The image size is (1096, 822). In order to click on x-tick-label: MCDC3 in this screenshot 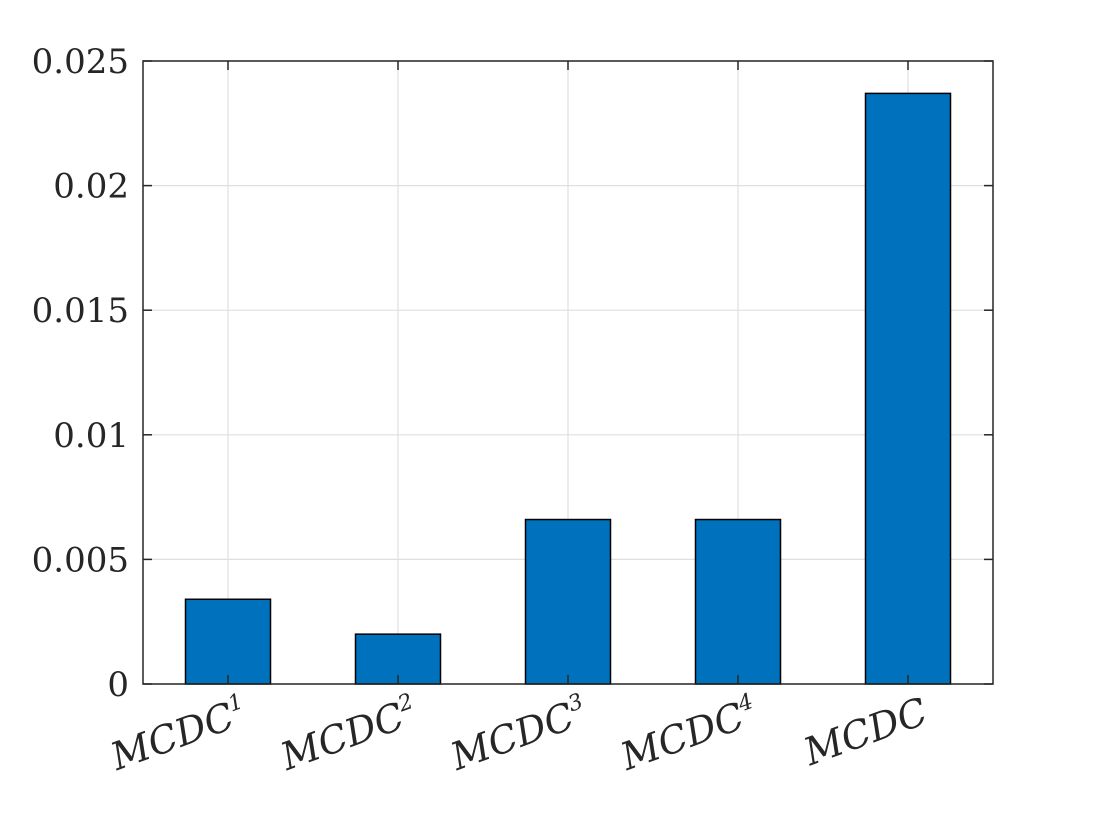, I will do `click(518, 734)`.